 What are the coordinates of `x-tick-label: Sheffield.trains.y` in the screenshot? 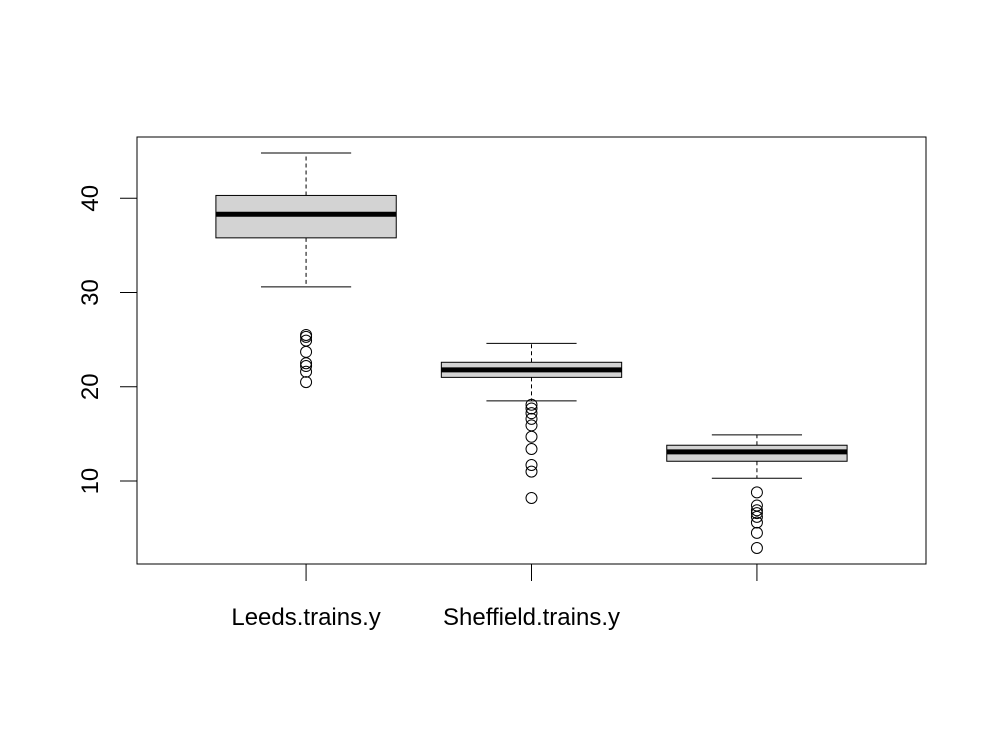 It's located at (531, 617).